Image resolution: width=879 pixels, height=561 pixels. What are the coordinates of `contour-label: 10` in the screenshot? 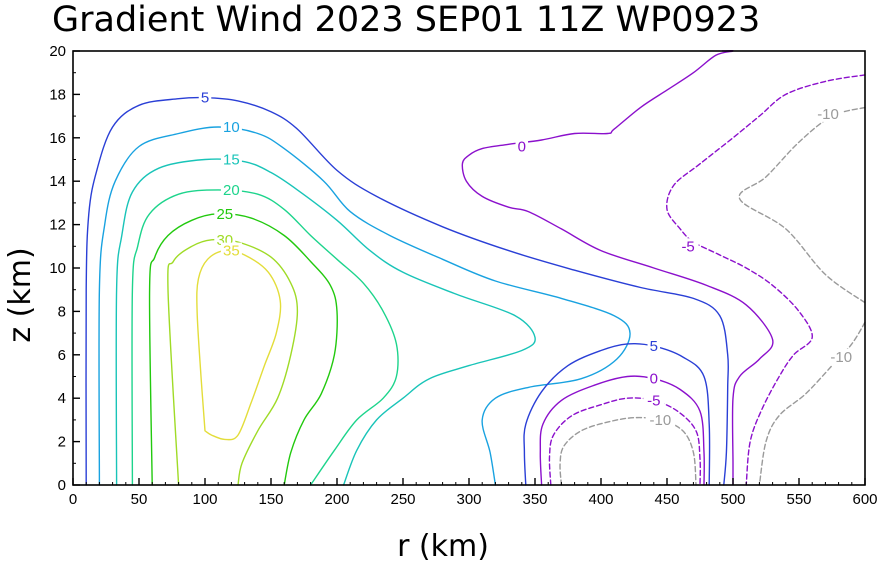 It's located at (231, 127).